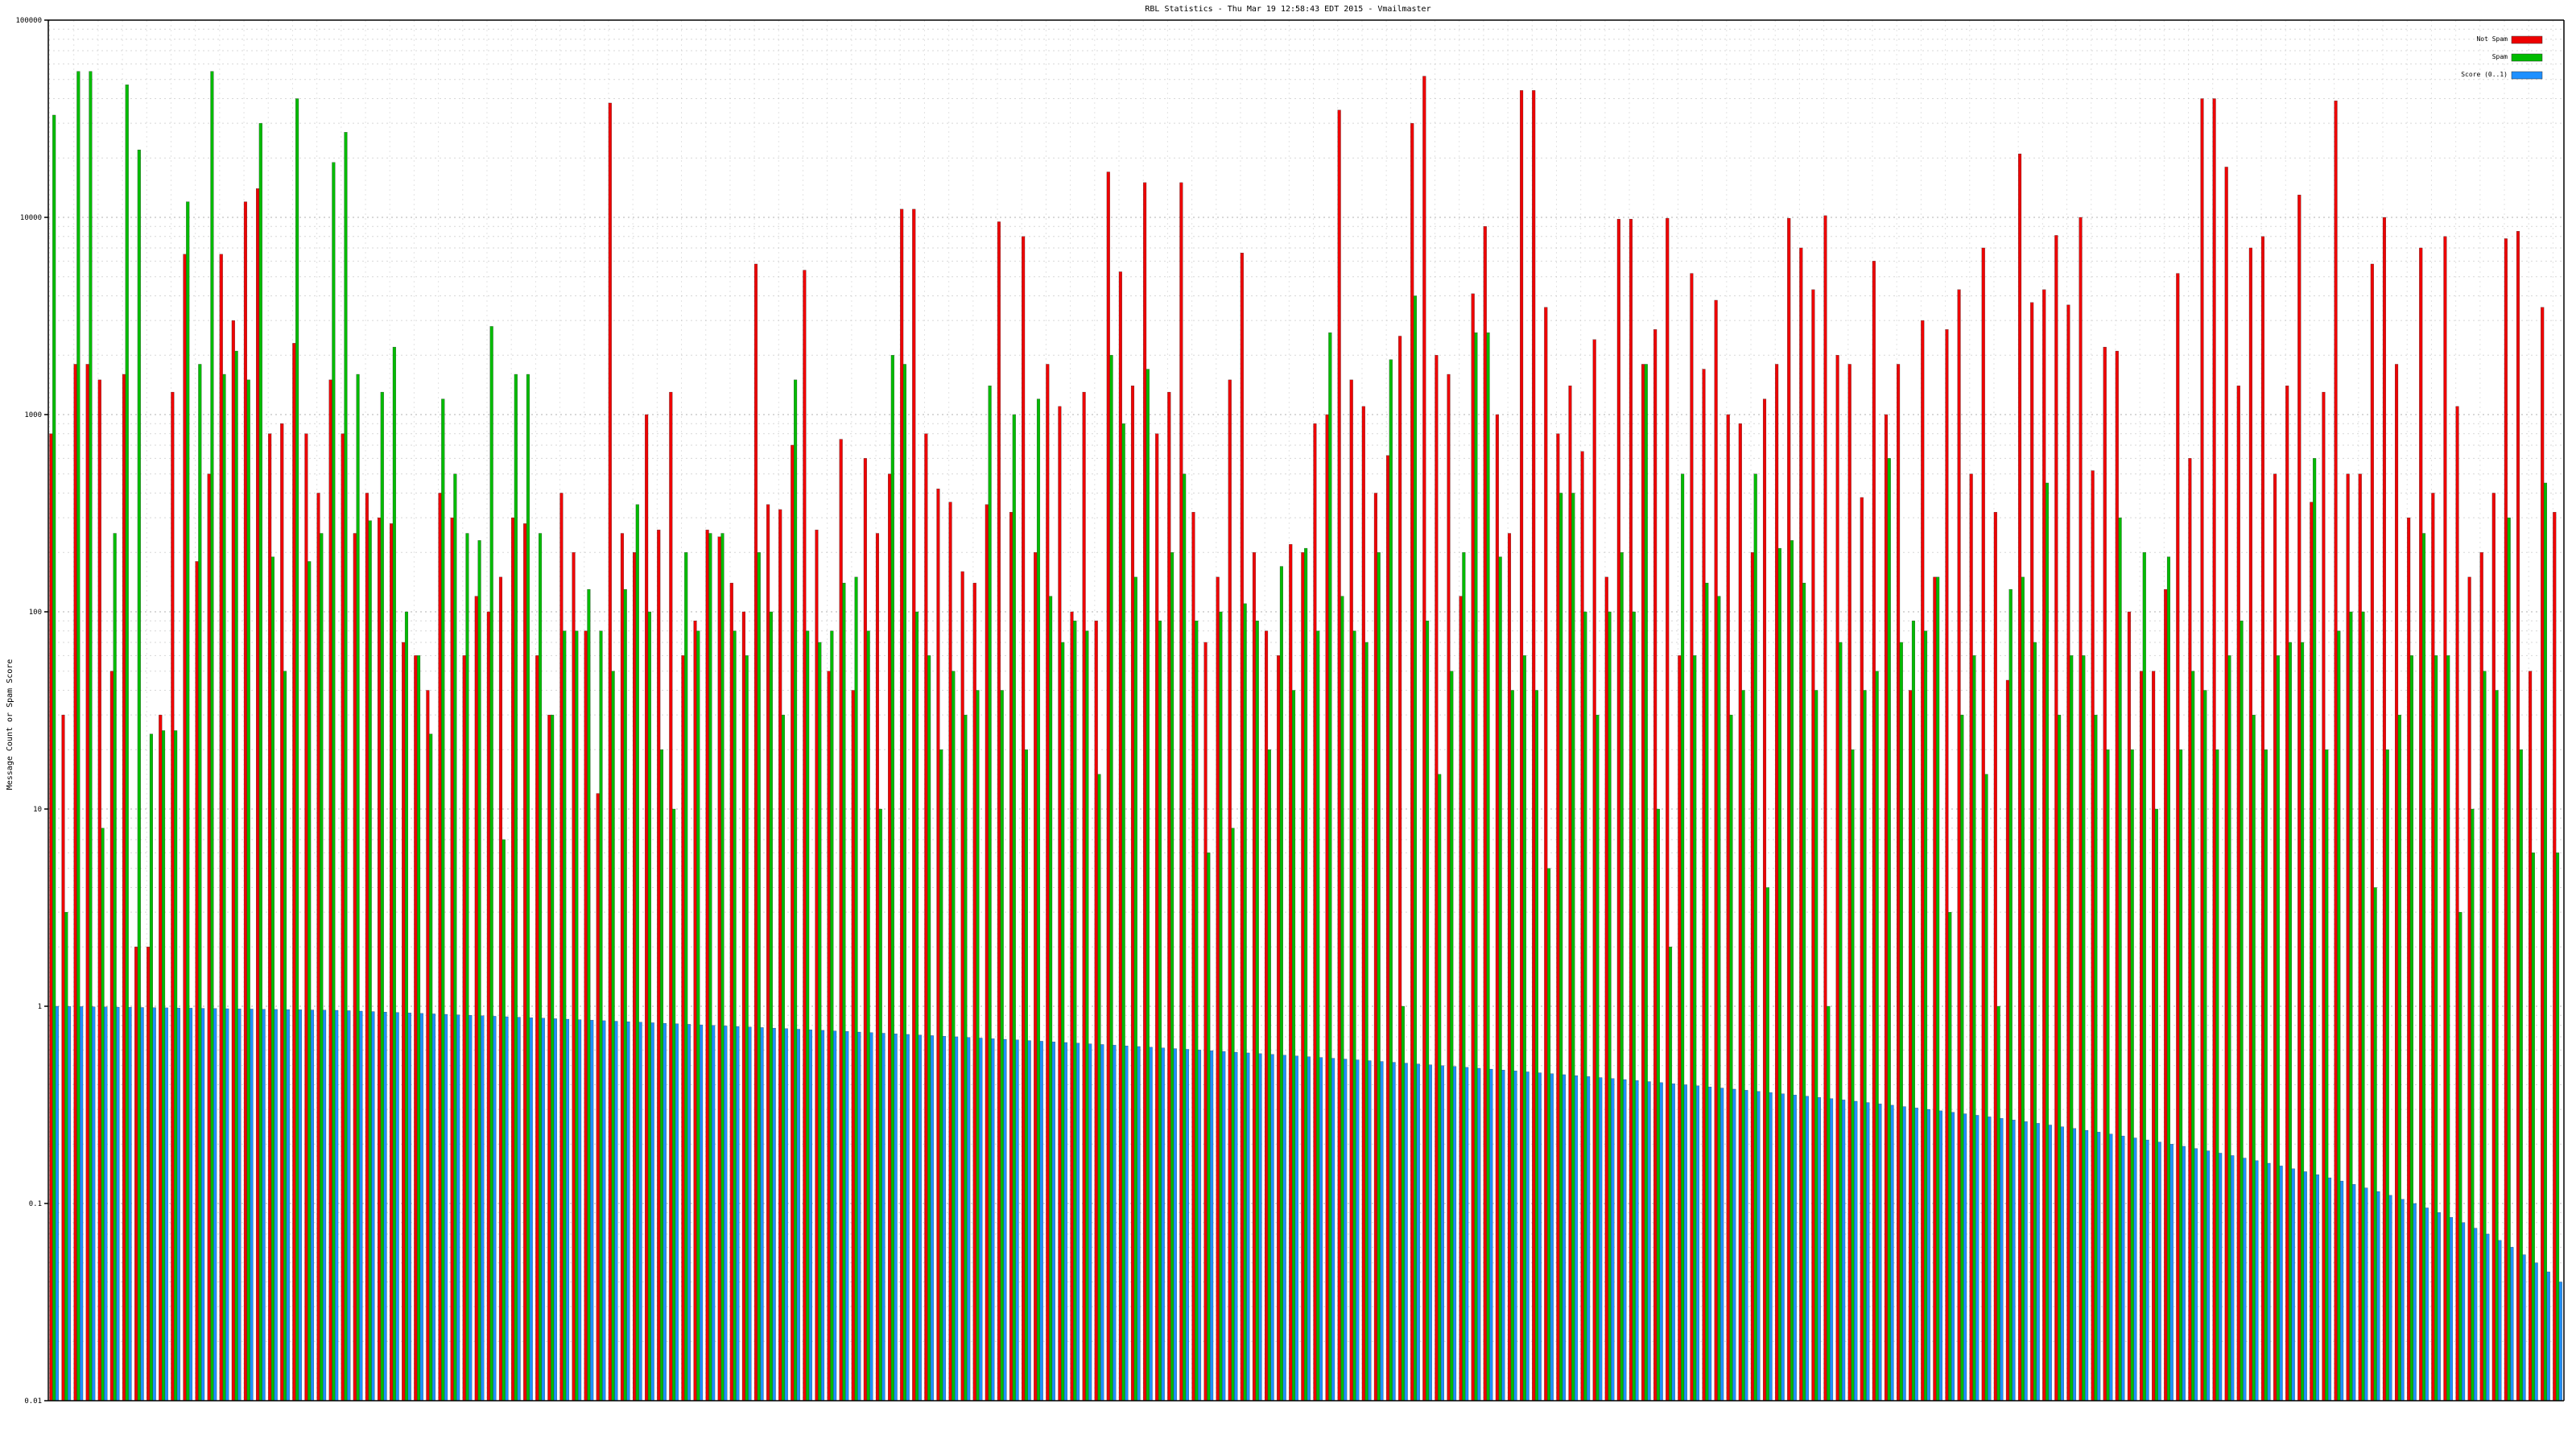 Image resolution: width=2576 pixels, height=1449 pixels. Describe the element at coordinates (35, 1204) in the screenshot. I see `y-tick-label: 0.1` at that location.